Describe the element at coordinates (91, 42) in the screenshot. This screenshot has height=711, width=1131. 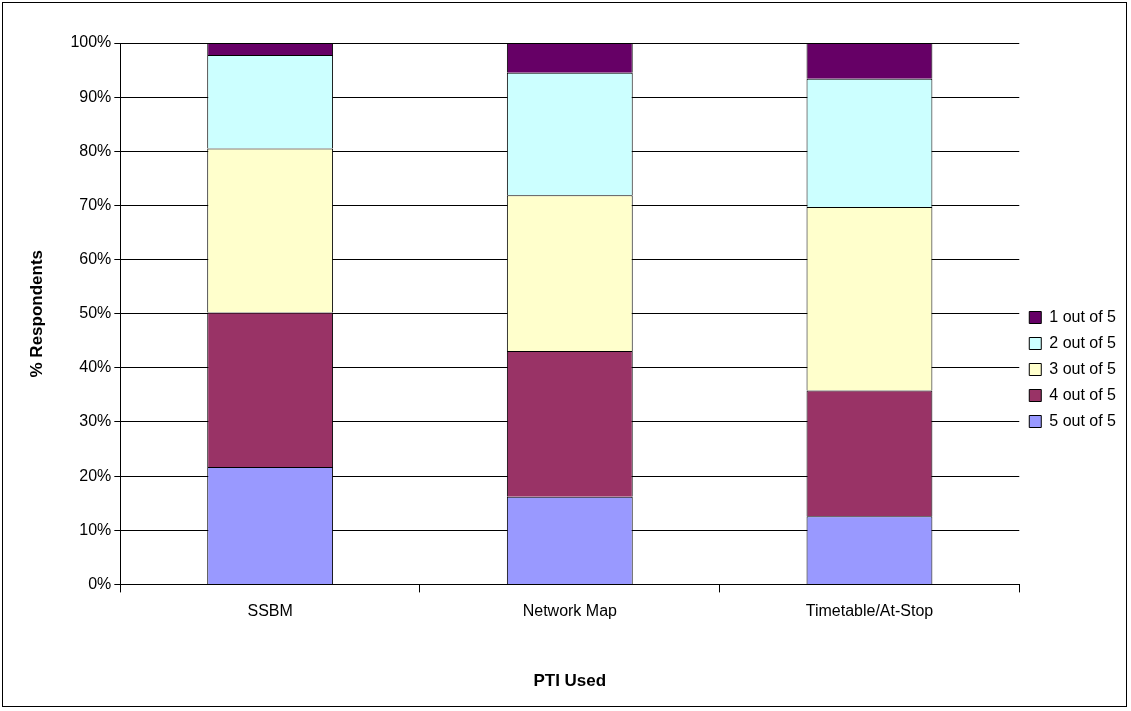
I see `y-tick-label: 100%` at that location.